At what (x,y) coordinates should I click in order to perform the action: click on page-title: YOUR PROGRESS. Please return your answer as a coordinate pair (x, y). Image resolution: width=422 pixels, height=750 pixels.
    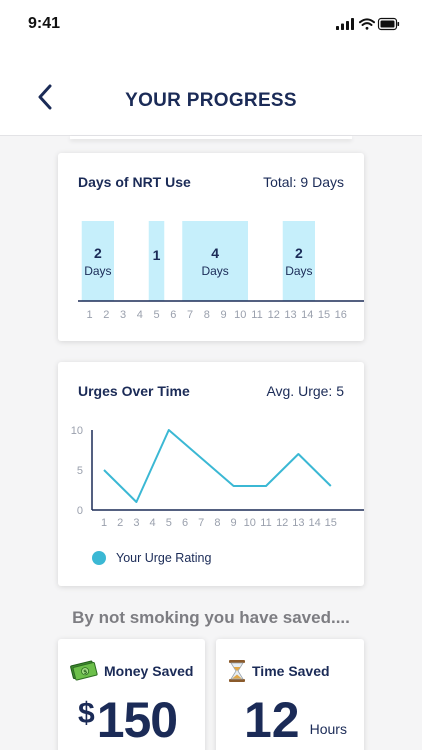
    Looking at the image, I should click on (211, 100).